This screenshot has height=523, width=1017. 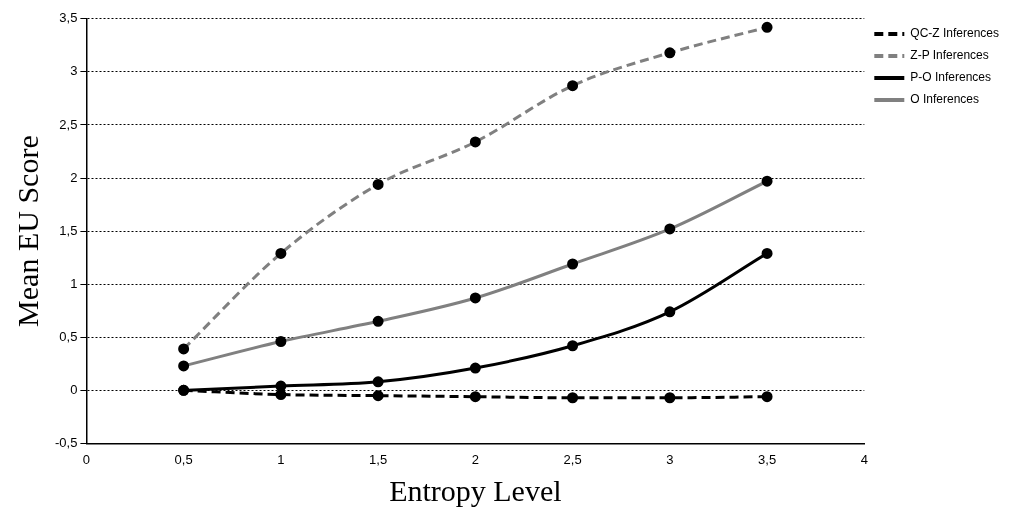 What do you see at coordinates (670, 459) in the screenshot?
I see `x-tick-label: 3` at bounding box center [670, 459].